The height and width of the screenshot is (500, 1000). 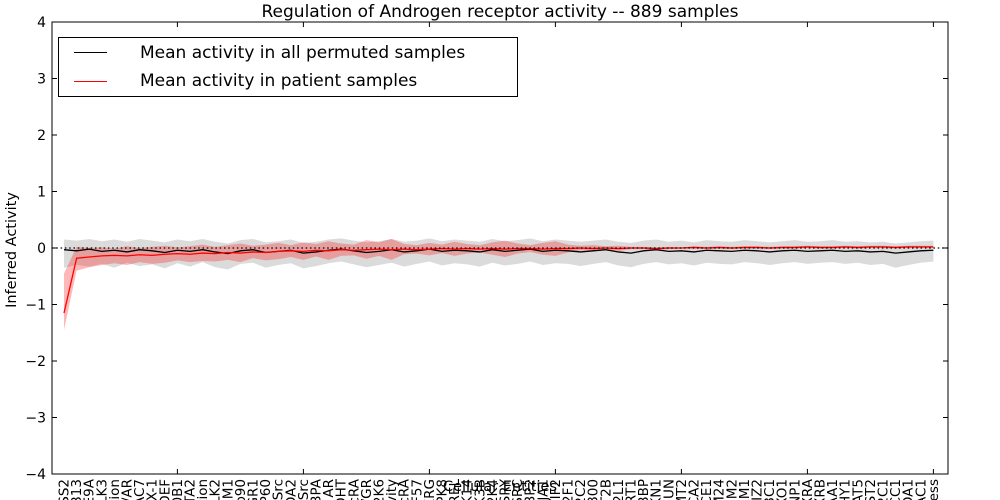 I want to click on x-tick-label: SMARCC1, so click(x=896, y=489).